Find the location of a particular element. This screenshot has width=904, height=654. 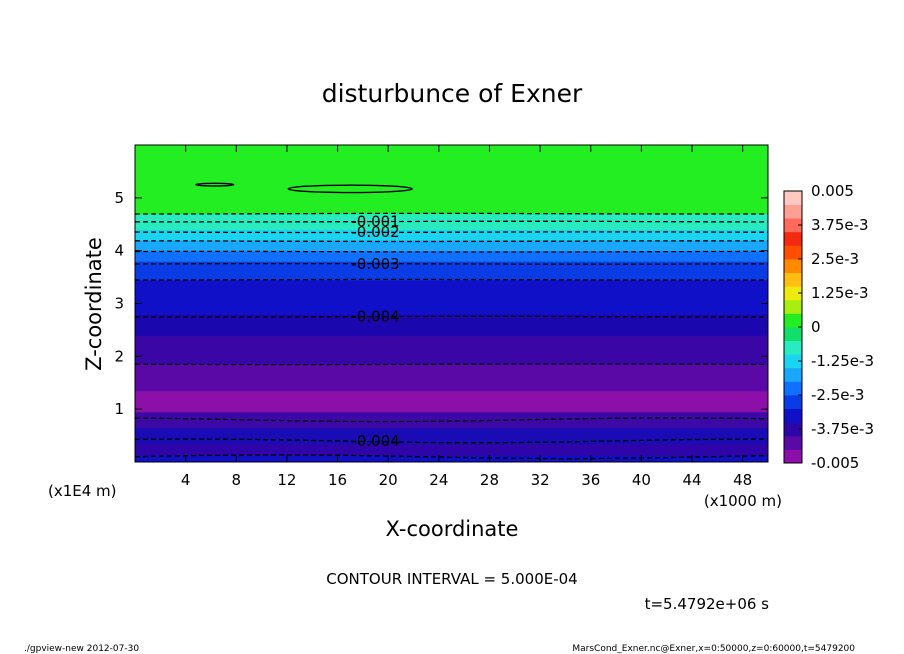

x-tick-label-4: 20 is located at coordinates (388, 480).